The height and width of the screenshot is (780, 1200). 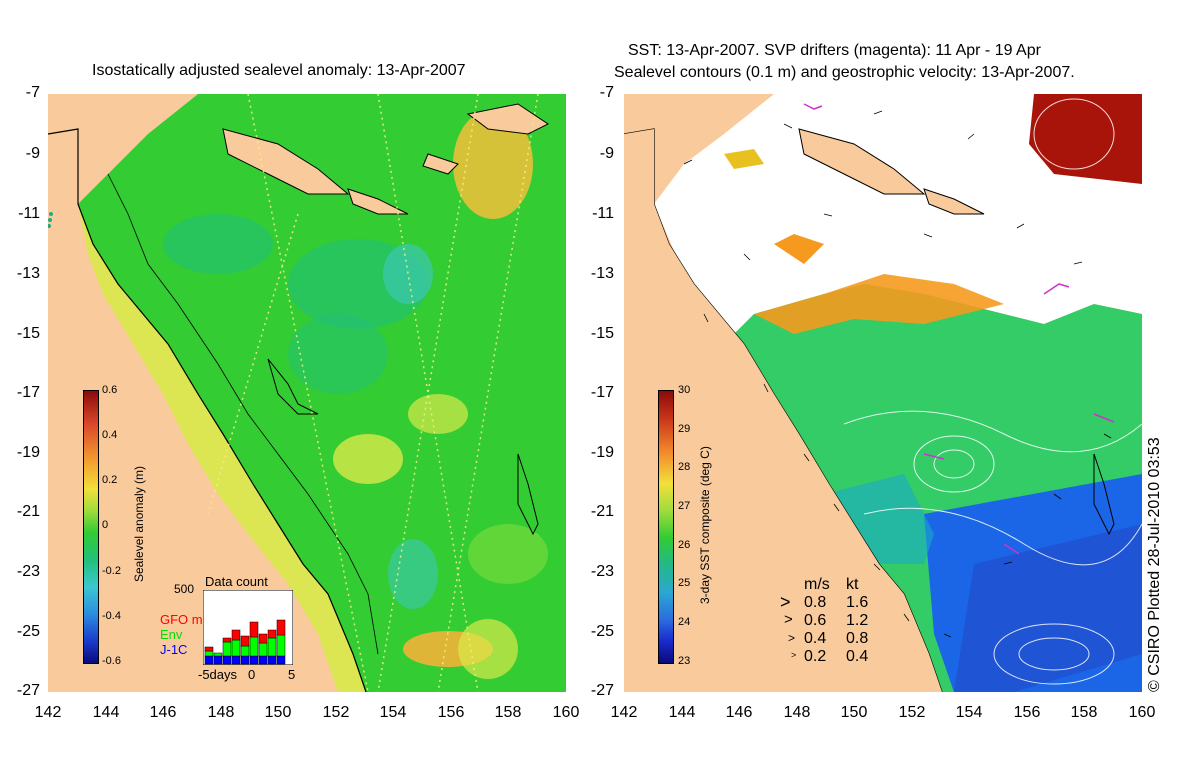 I want to click on right-xtick: 152, so click(x=912, y=712).